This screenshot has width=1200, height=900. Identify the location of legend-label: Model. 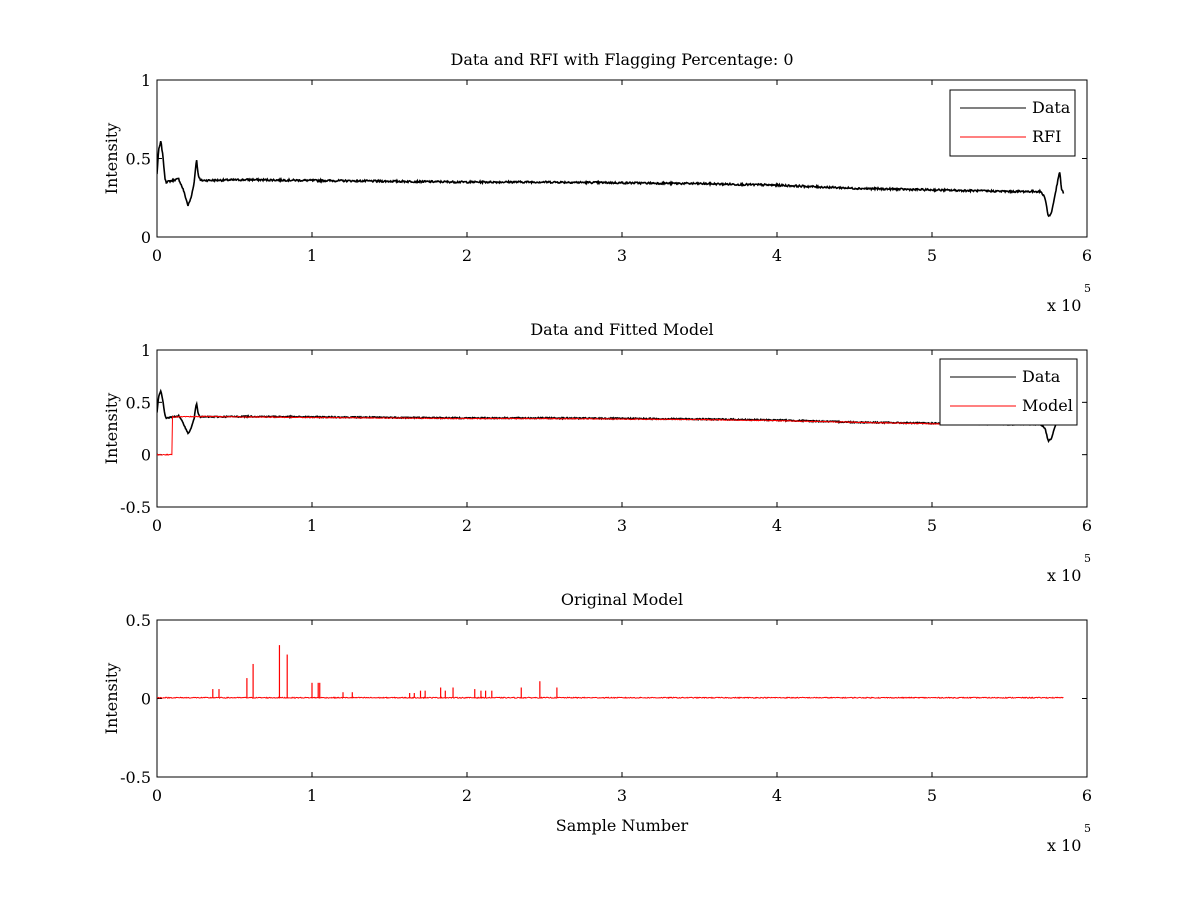
(1047, 405).